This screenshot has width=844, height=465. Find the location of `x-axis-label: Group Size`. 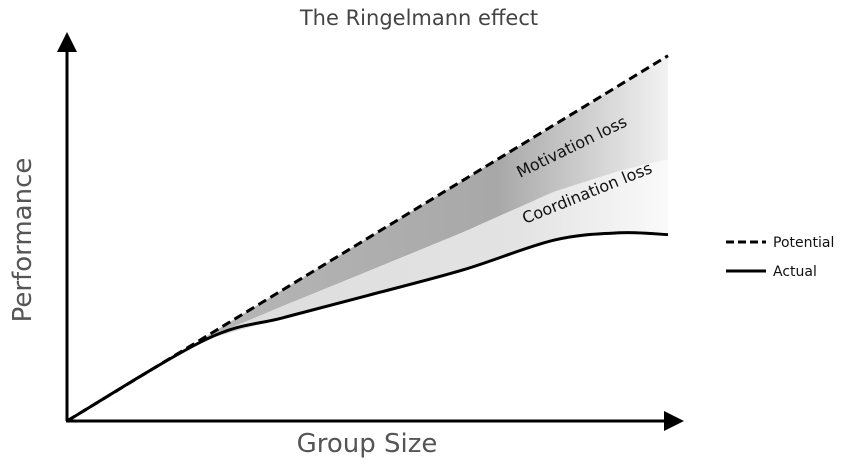

x-axis-label: Group Size is located at coordinates (367, 444).